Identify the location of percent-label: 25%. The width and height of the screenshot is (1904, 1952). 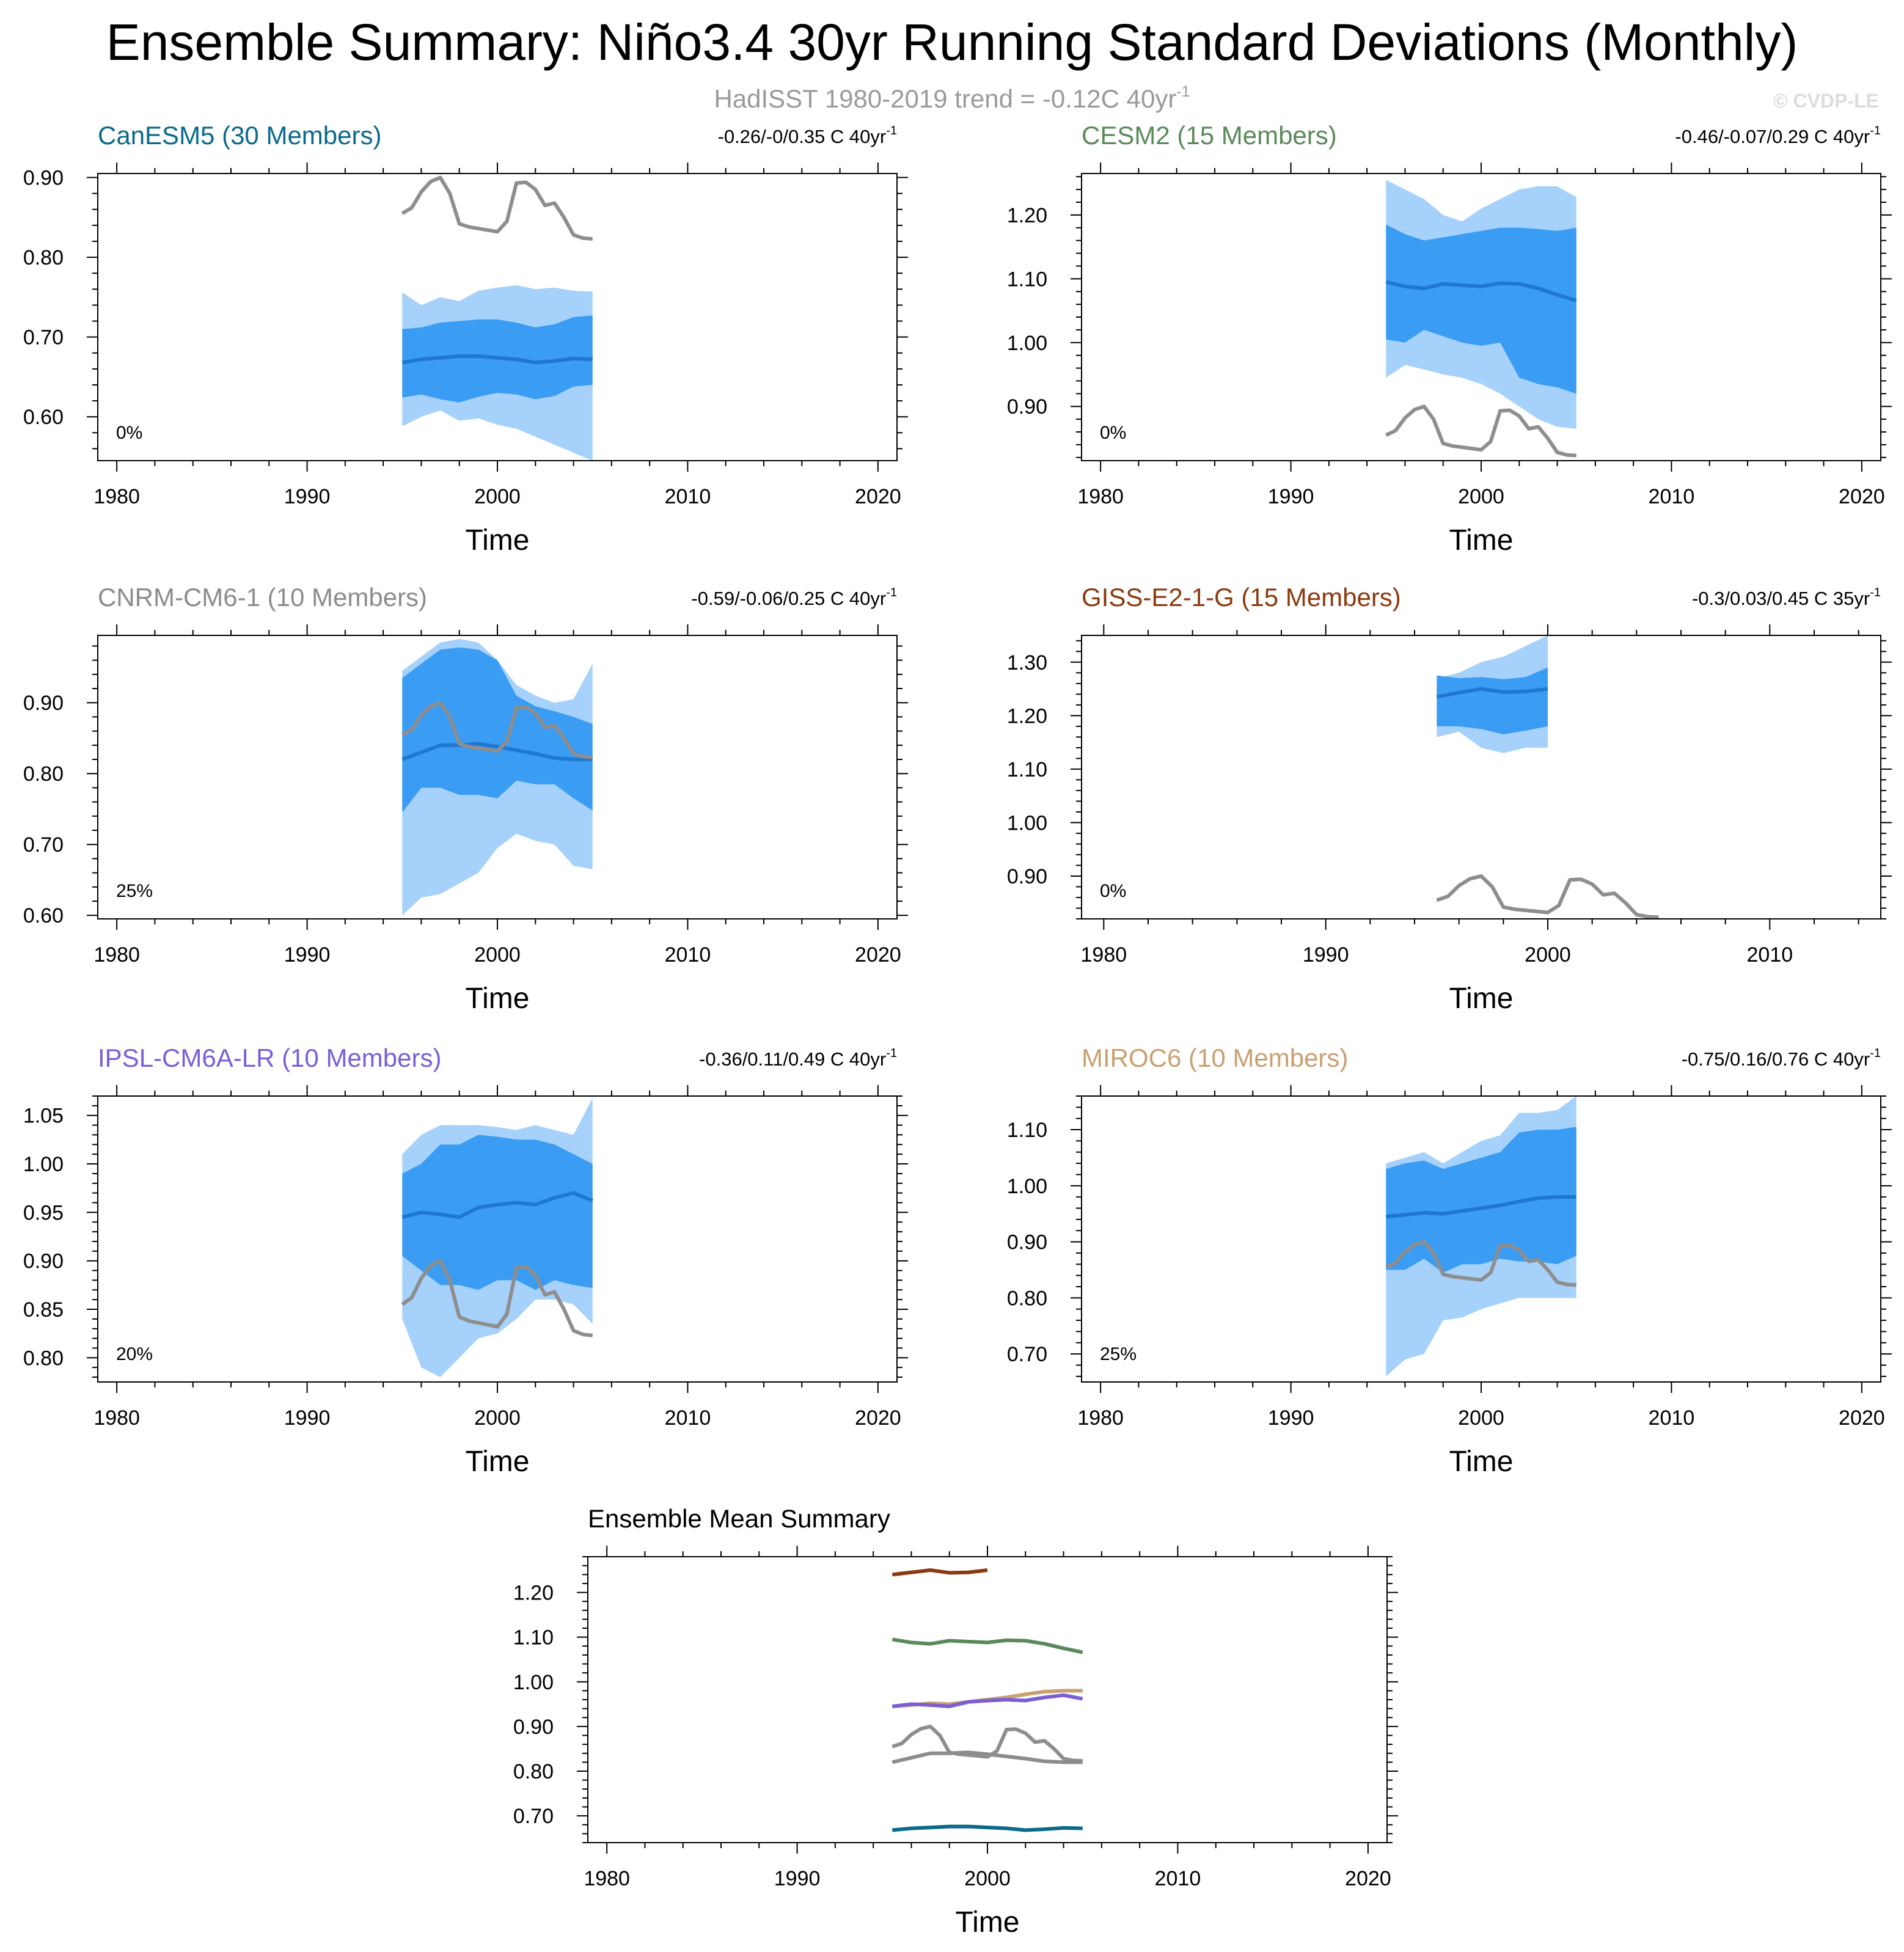
(1118, 1354).